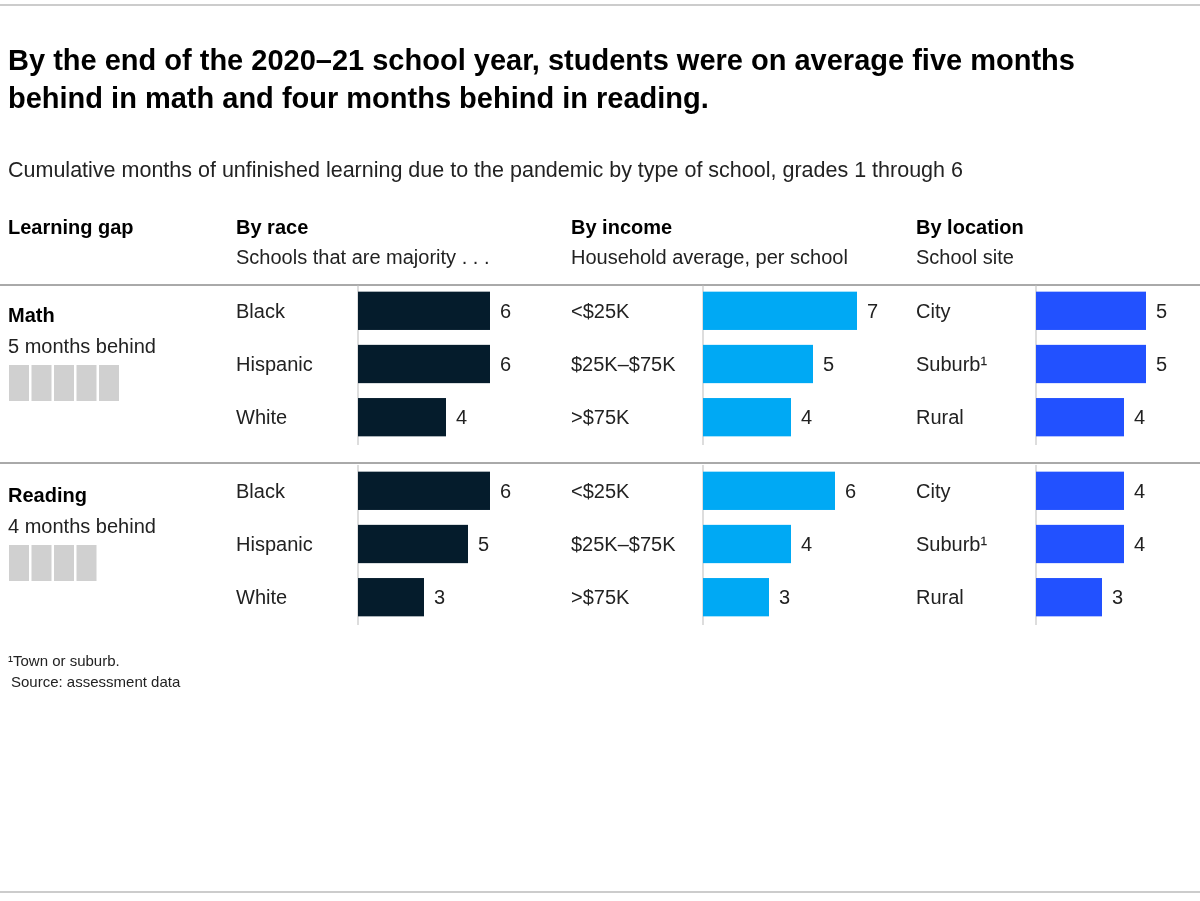  I want to click on source-note: Source: assessment data, so click(96, 681).